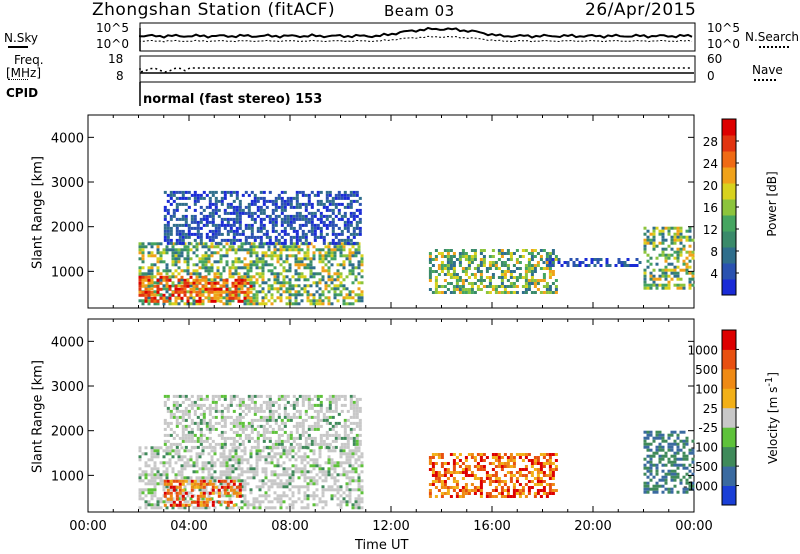 The image size is (800, 554). What do you see at coordinates (723, 44) in the screenshot?
I see `nsearch-tick-low: 10^0` at bounding box center [723, 44].